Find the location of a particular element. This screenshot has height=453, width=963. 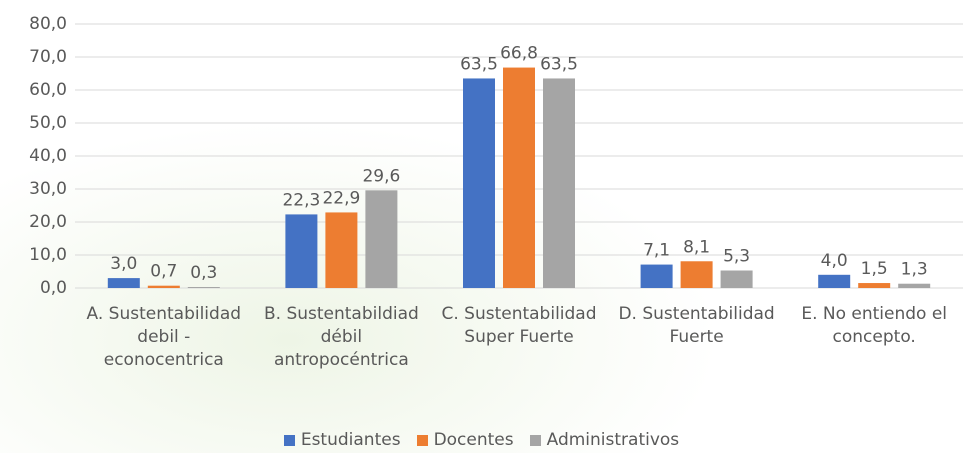

x-tick-label: E. No entiendo el concepto. is located at coordinates (874, 325).